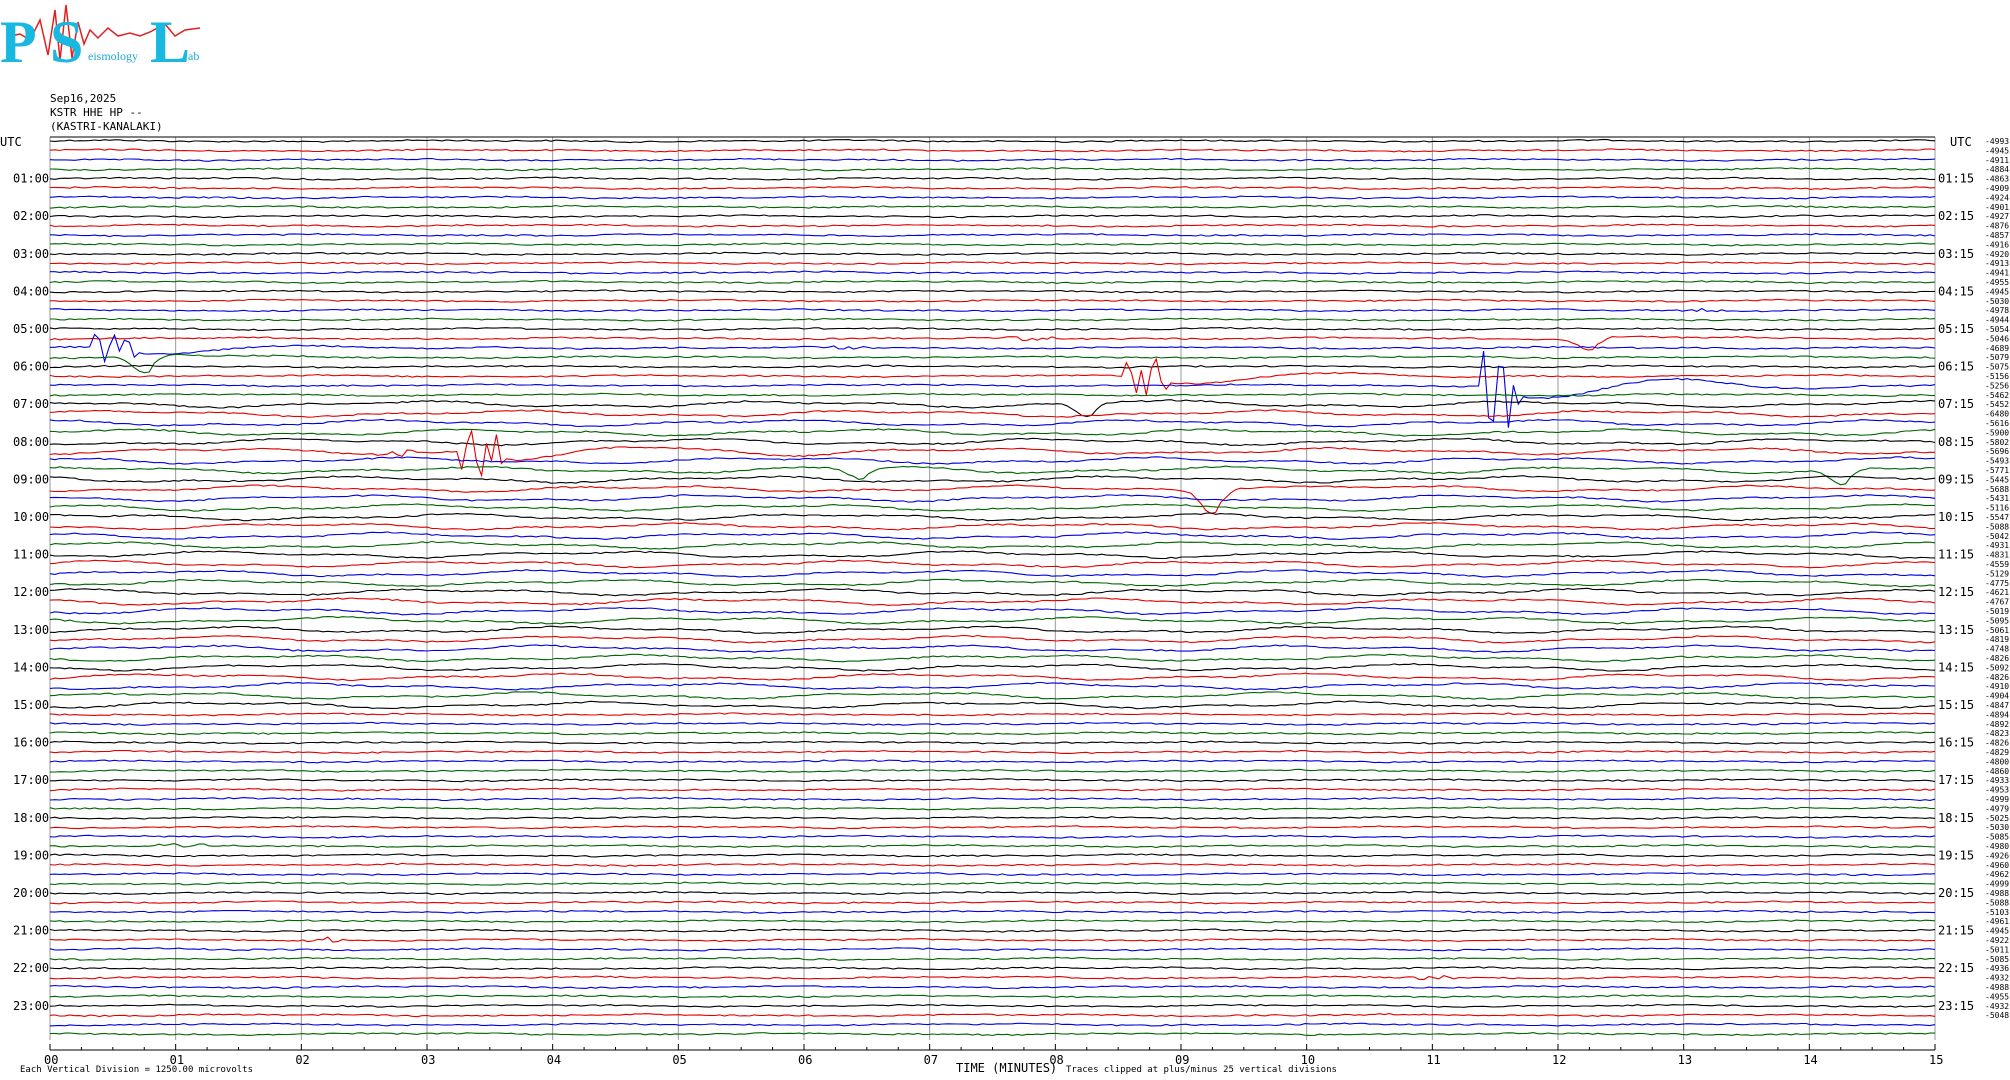 The width and height of the screenshot is (2010, 1080). I want to click on x-tick-label: 03, so click(428, 1060).